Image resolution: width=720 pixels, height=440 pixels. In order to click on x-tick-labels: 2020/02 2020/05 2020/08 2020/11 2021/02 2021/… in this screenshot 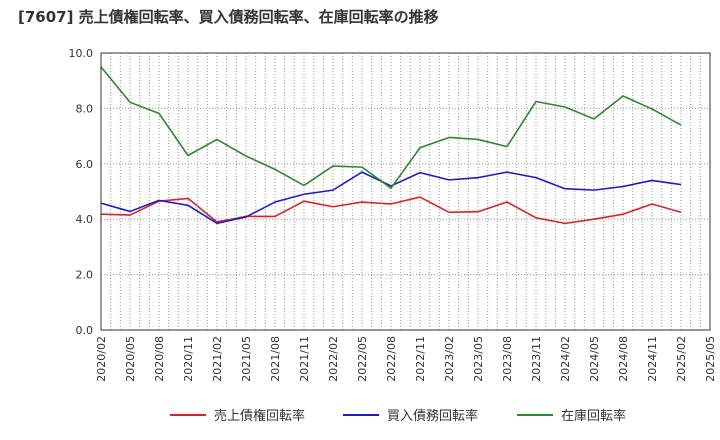, I will do `click(406, 359)`.